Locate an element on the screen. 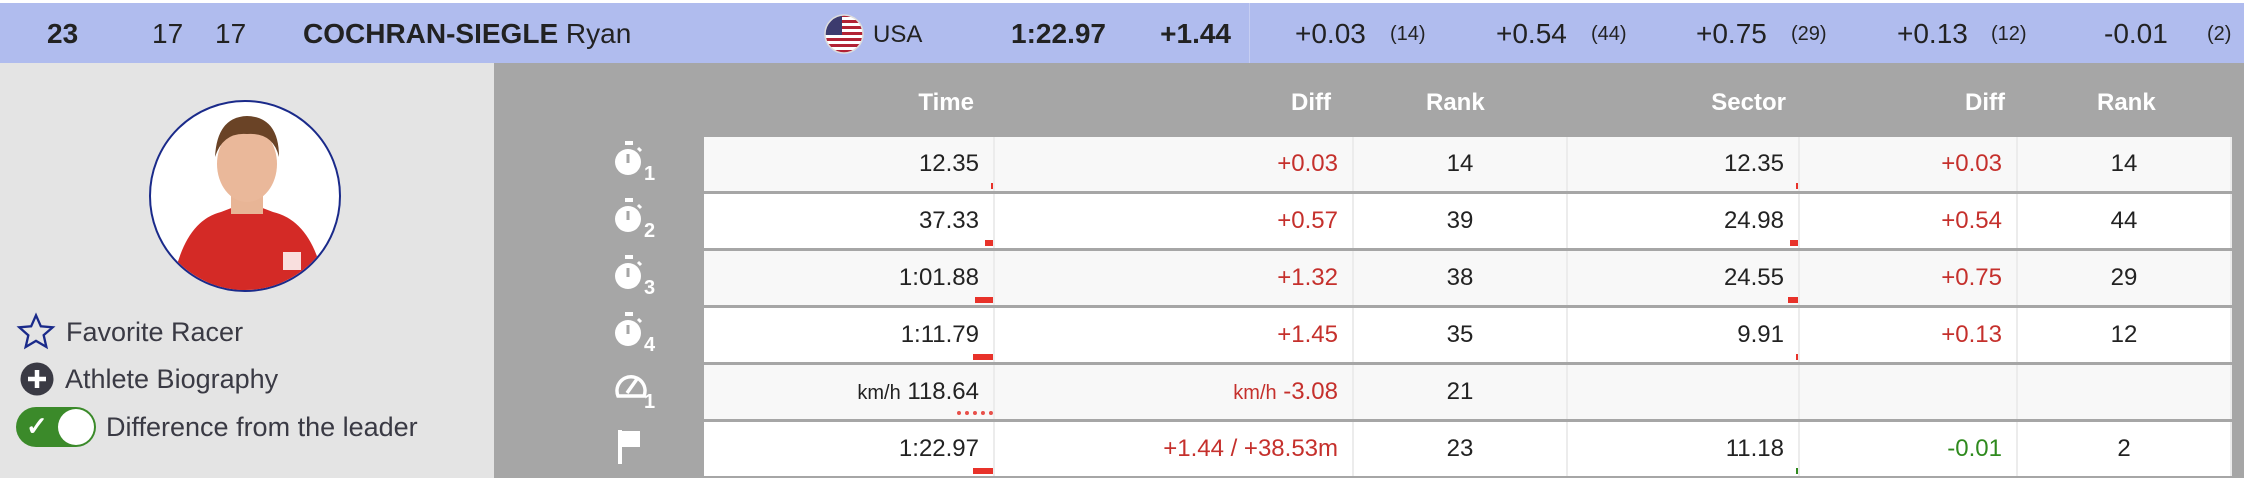 This screenshot has height=478, width=2244. favorite-racer-label: Favorite Racer is located at coordinates (155, 331).